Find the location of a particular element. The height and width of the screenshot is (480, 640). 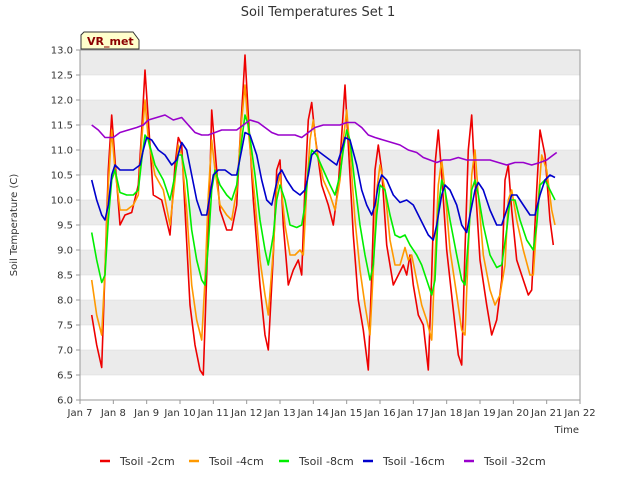

x-axis-label: Time is located at coordinates (566, 430).